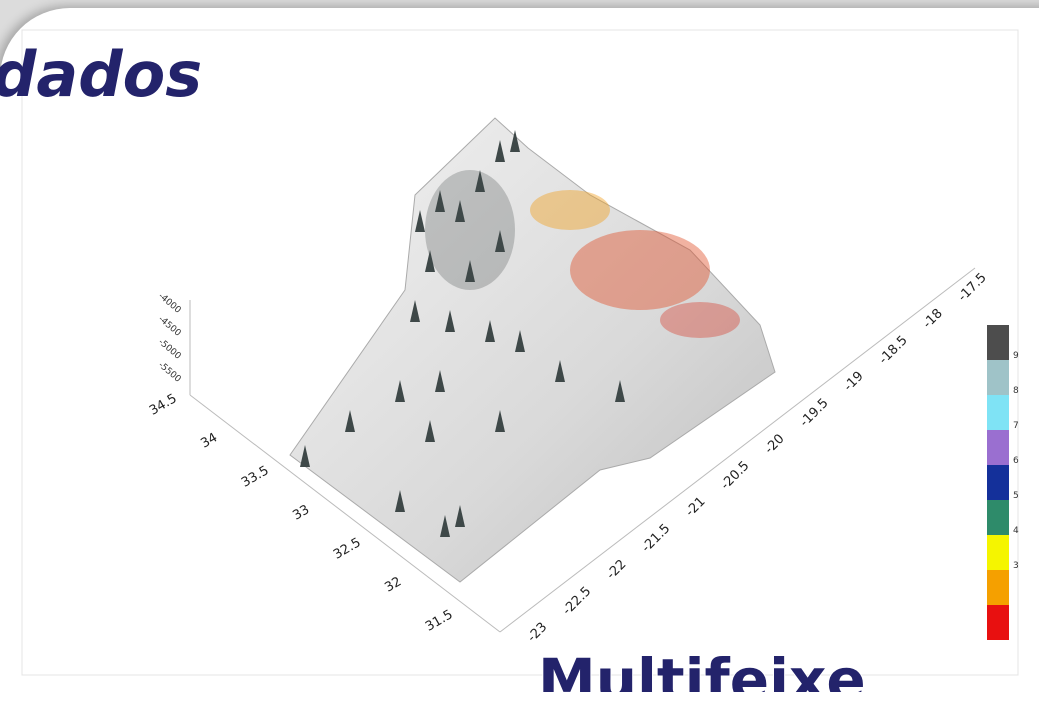 The height and width of the screenshot is (708, 1039). What do you see at coordinates (972, 287) in the screenshot?
I see `lon-tick-label: -17.5` at bounding box center [972, 287].